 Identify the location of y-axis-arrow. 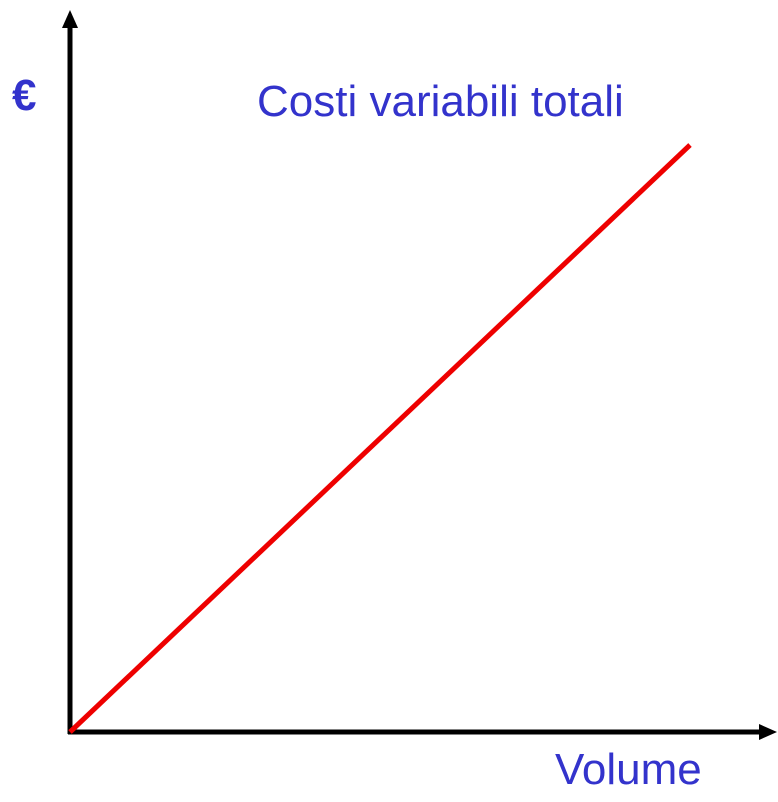
(70, 19).